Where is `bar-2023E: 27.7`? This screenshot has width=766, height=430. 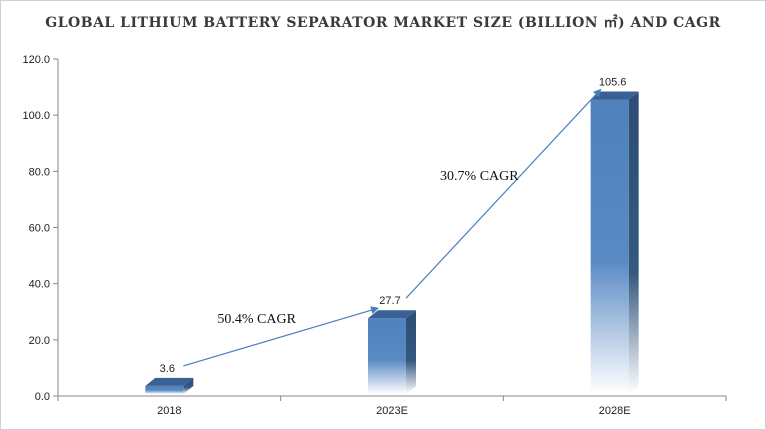 bar-2023E: 27.7 is located at coordinates (392, 344).